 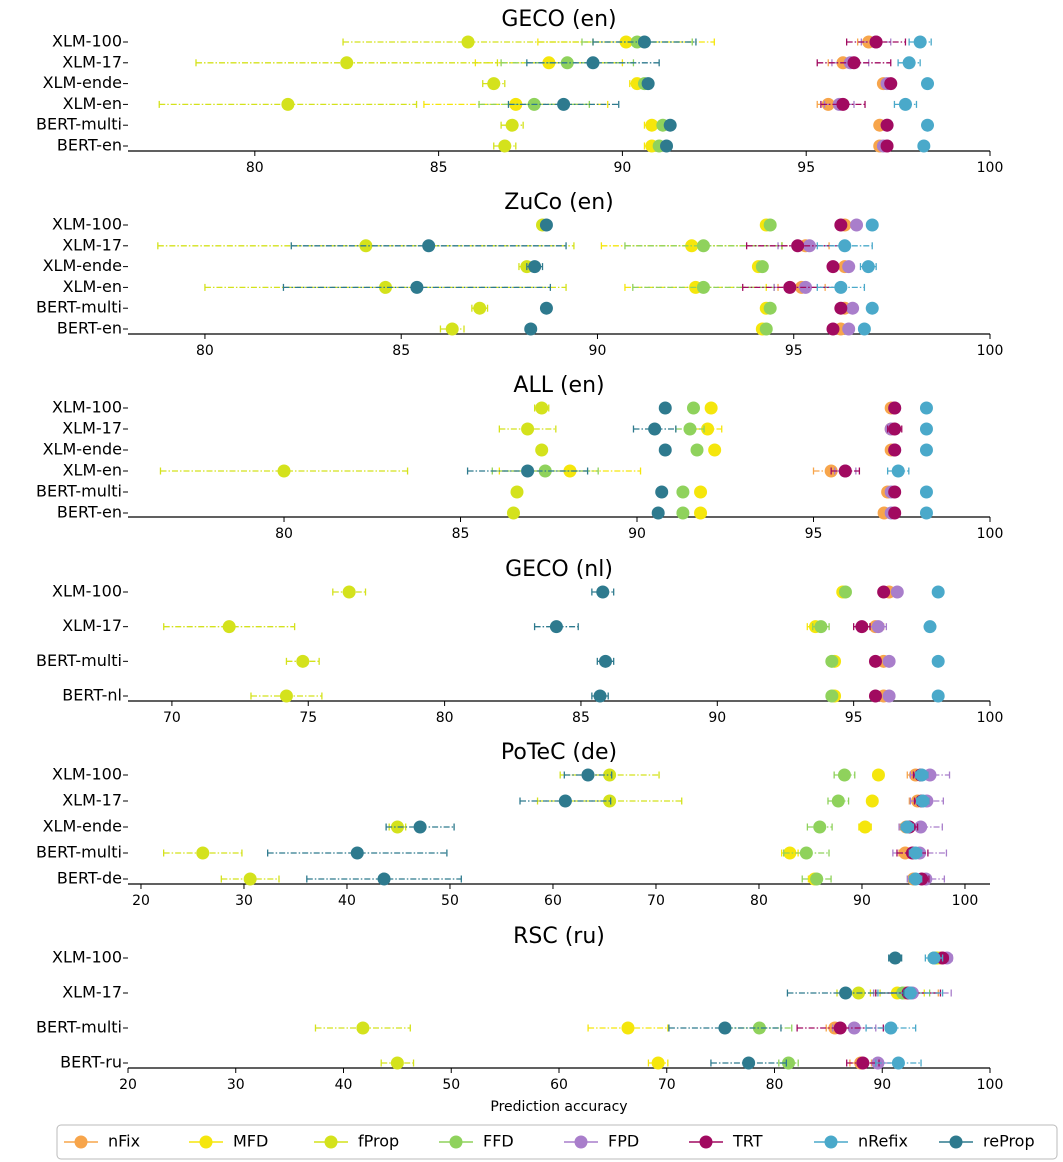 What do you see at coordinates (250, 1141) in the screenshot?
I see `legend-label: MFD` at bounding box center [250, 1141].